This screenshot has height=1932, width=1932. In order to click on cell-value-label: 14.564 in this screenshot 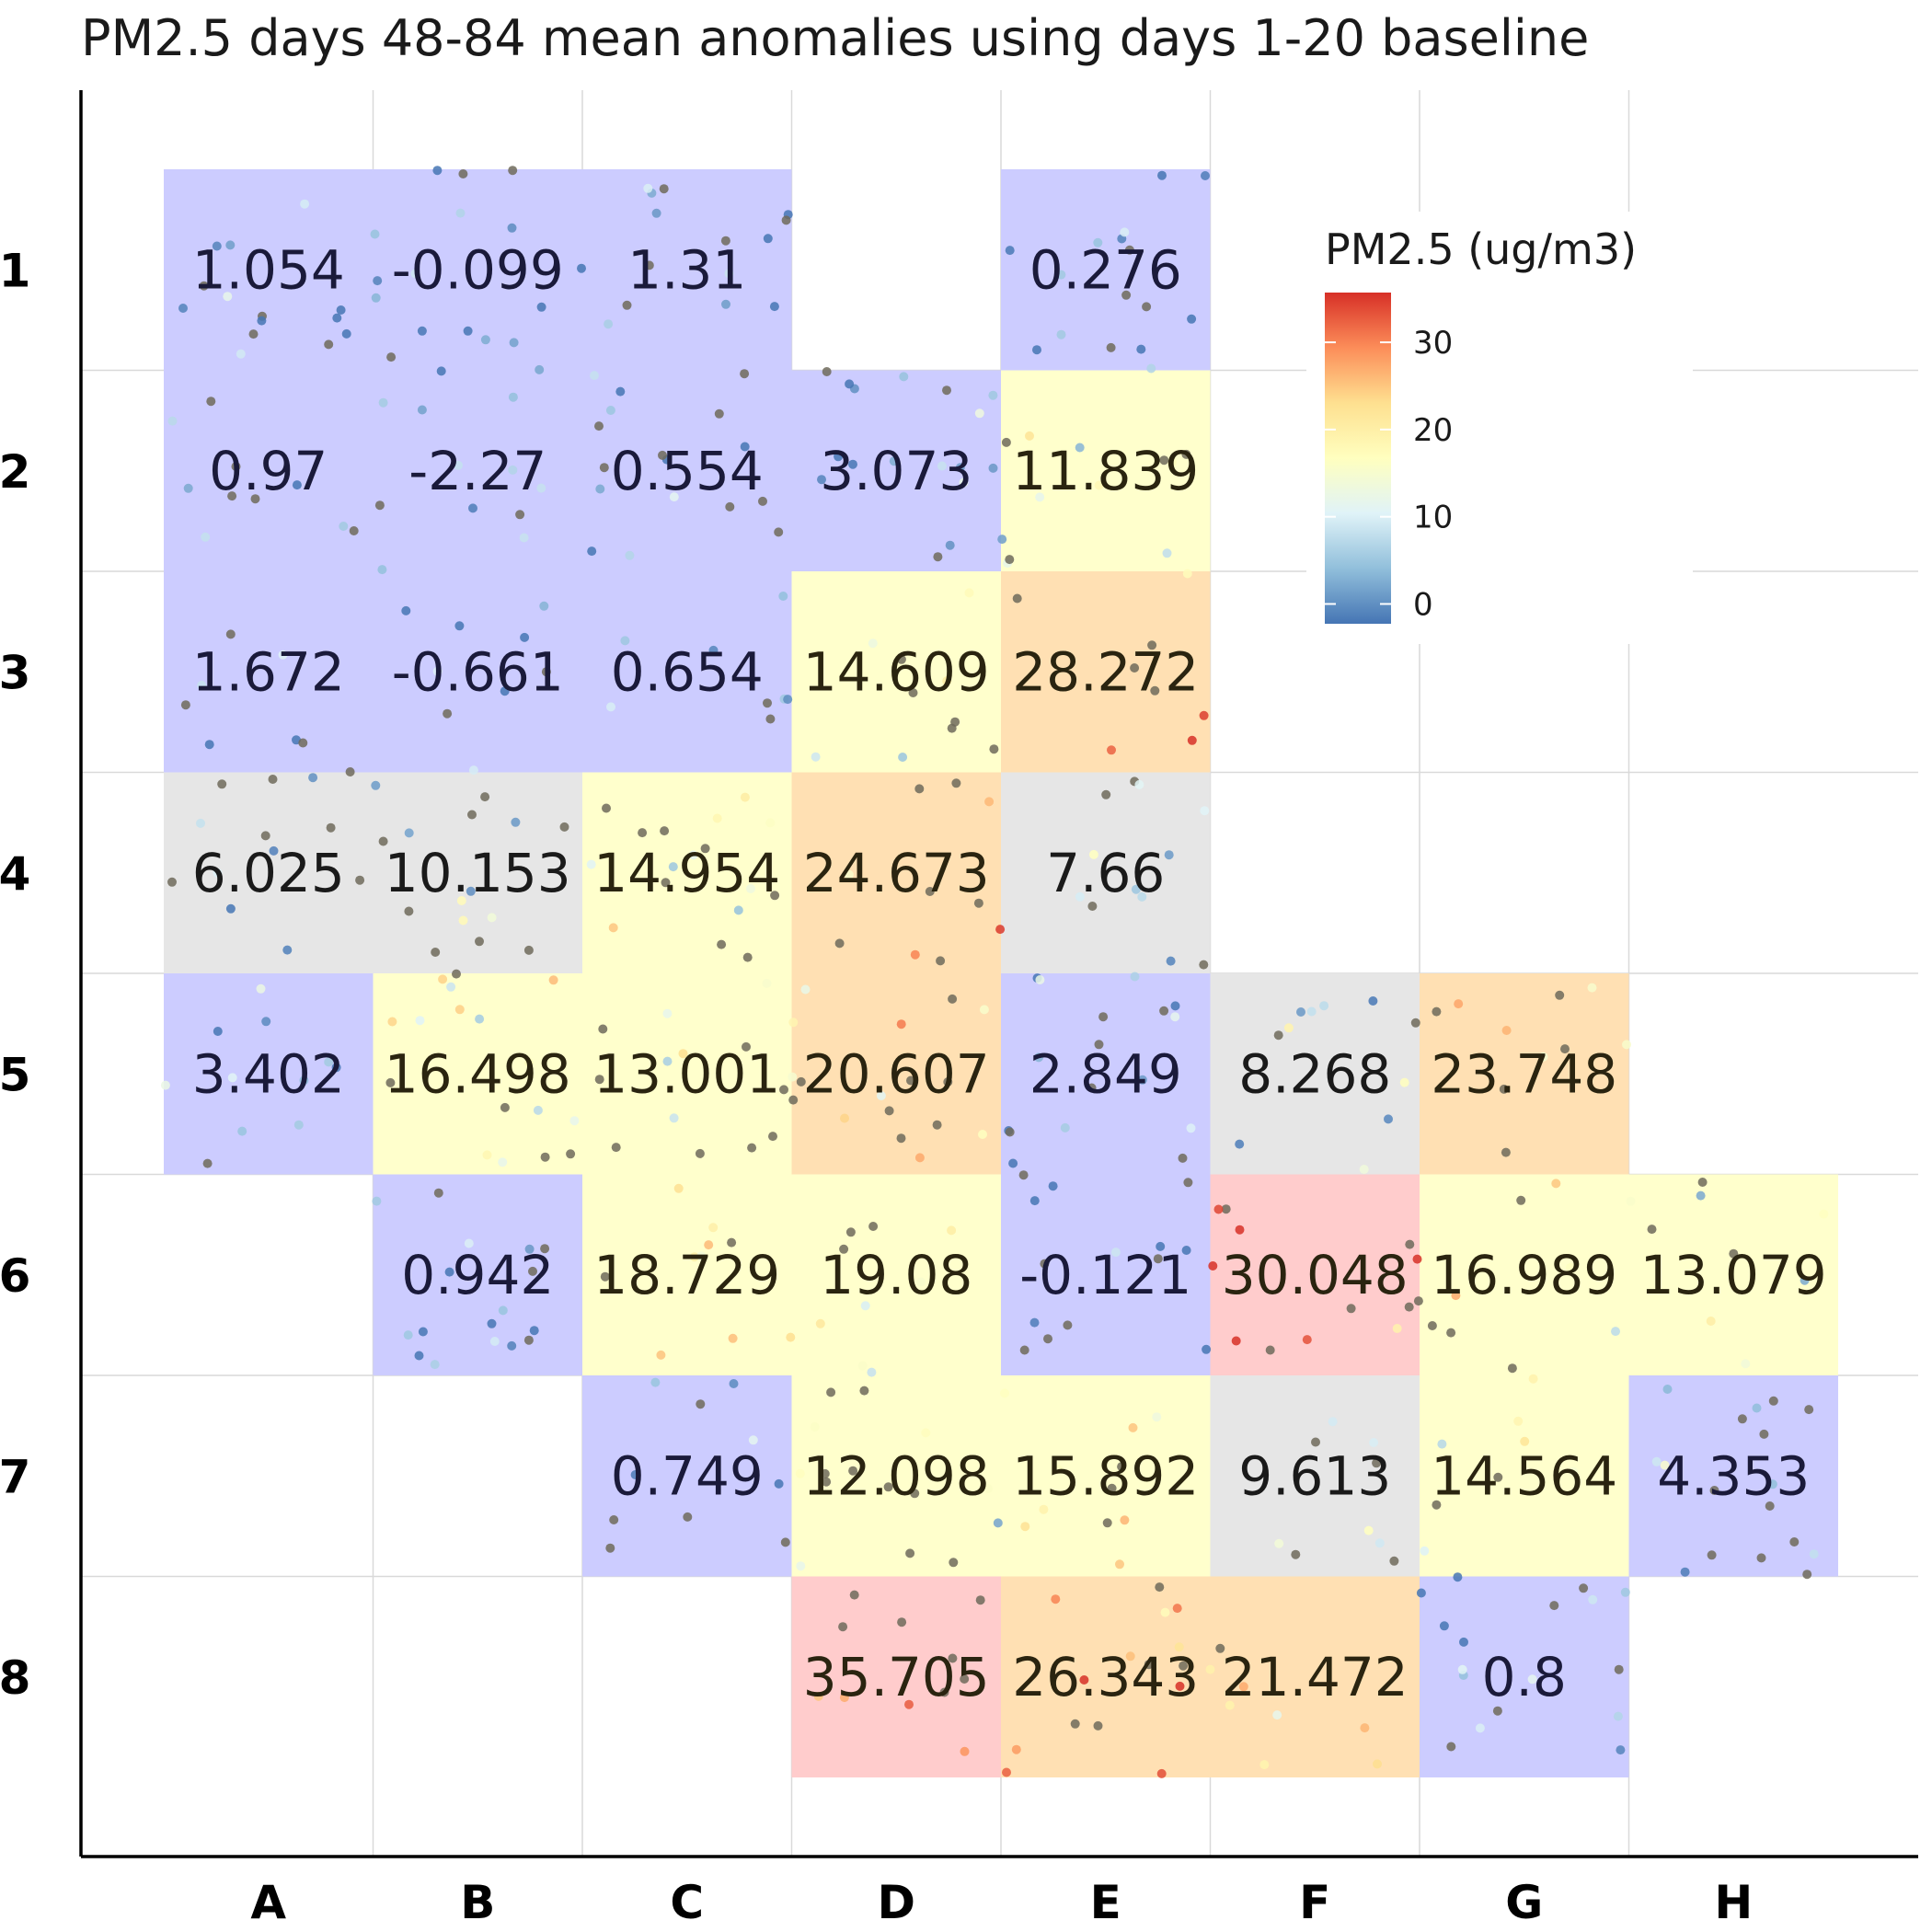, I will do `click(1524, 1475)`.